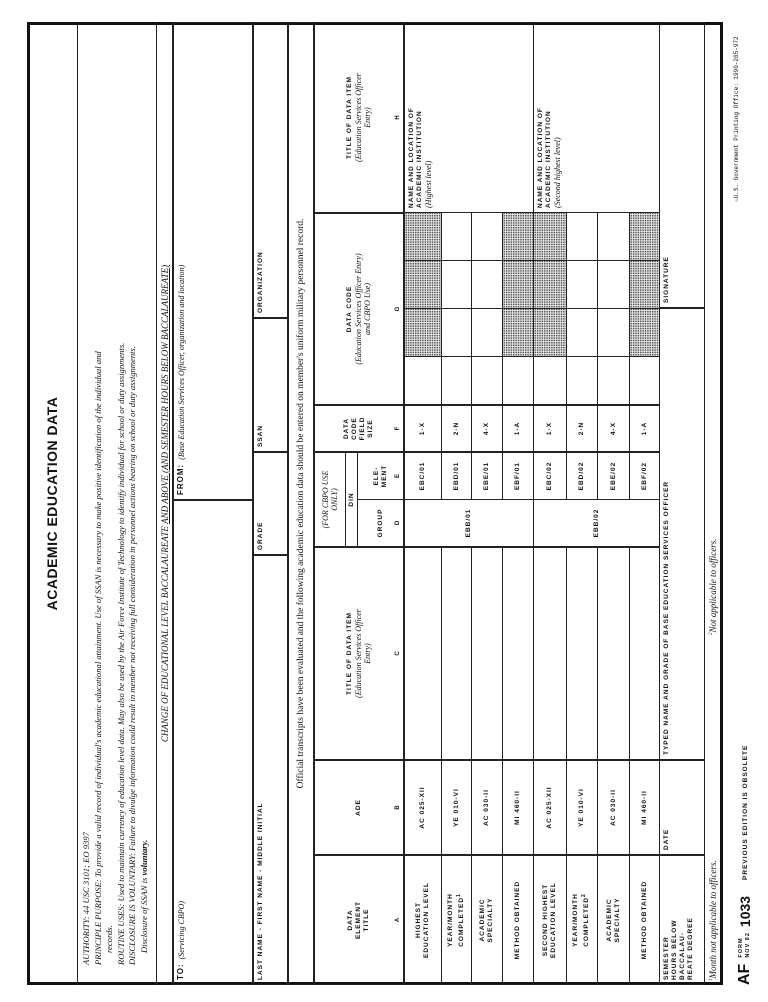 This screenshot has width=768, height=1002. What do you see at coordinates (180, 971) in the screenshot?
I see `to-label: TO:` at bounding box center [180, 971].